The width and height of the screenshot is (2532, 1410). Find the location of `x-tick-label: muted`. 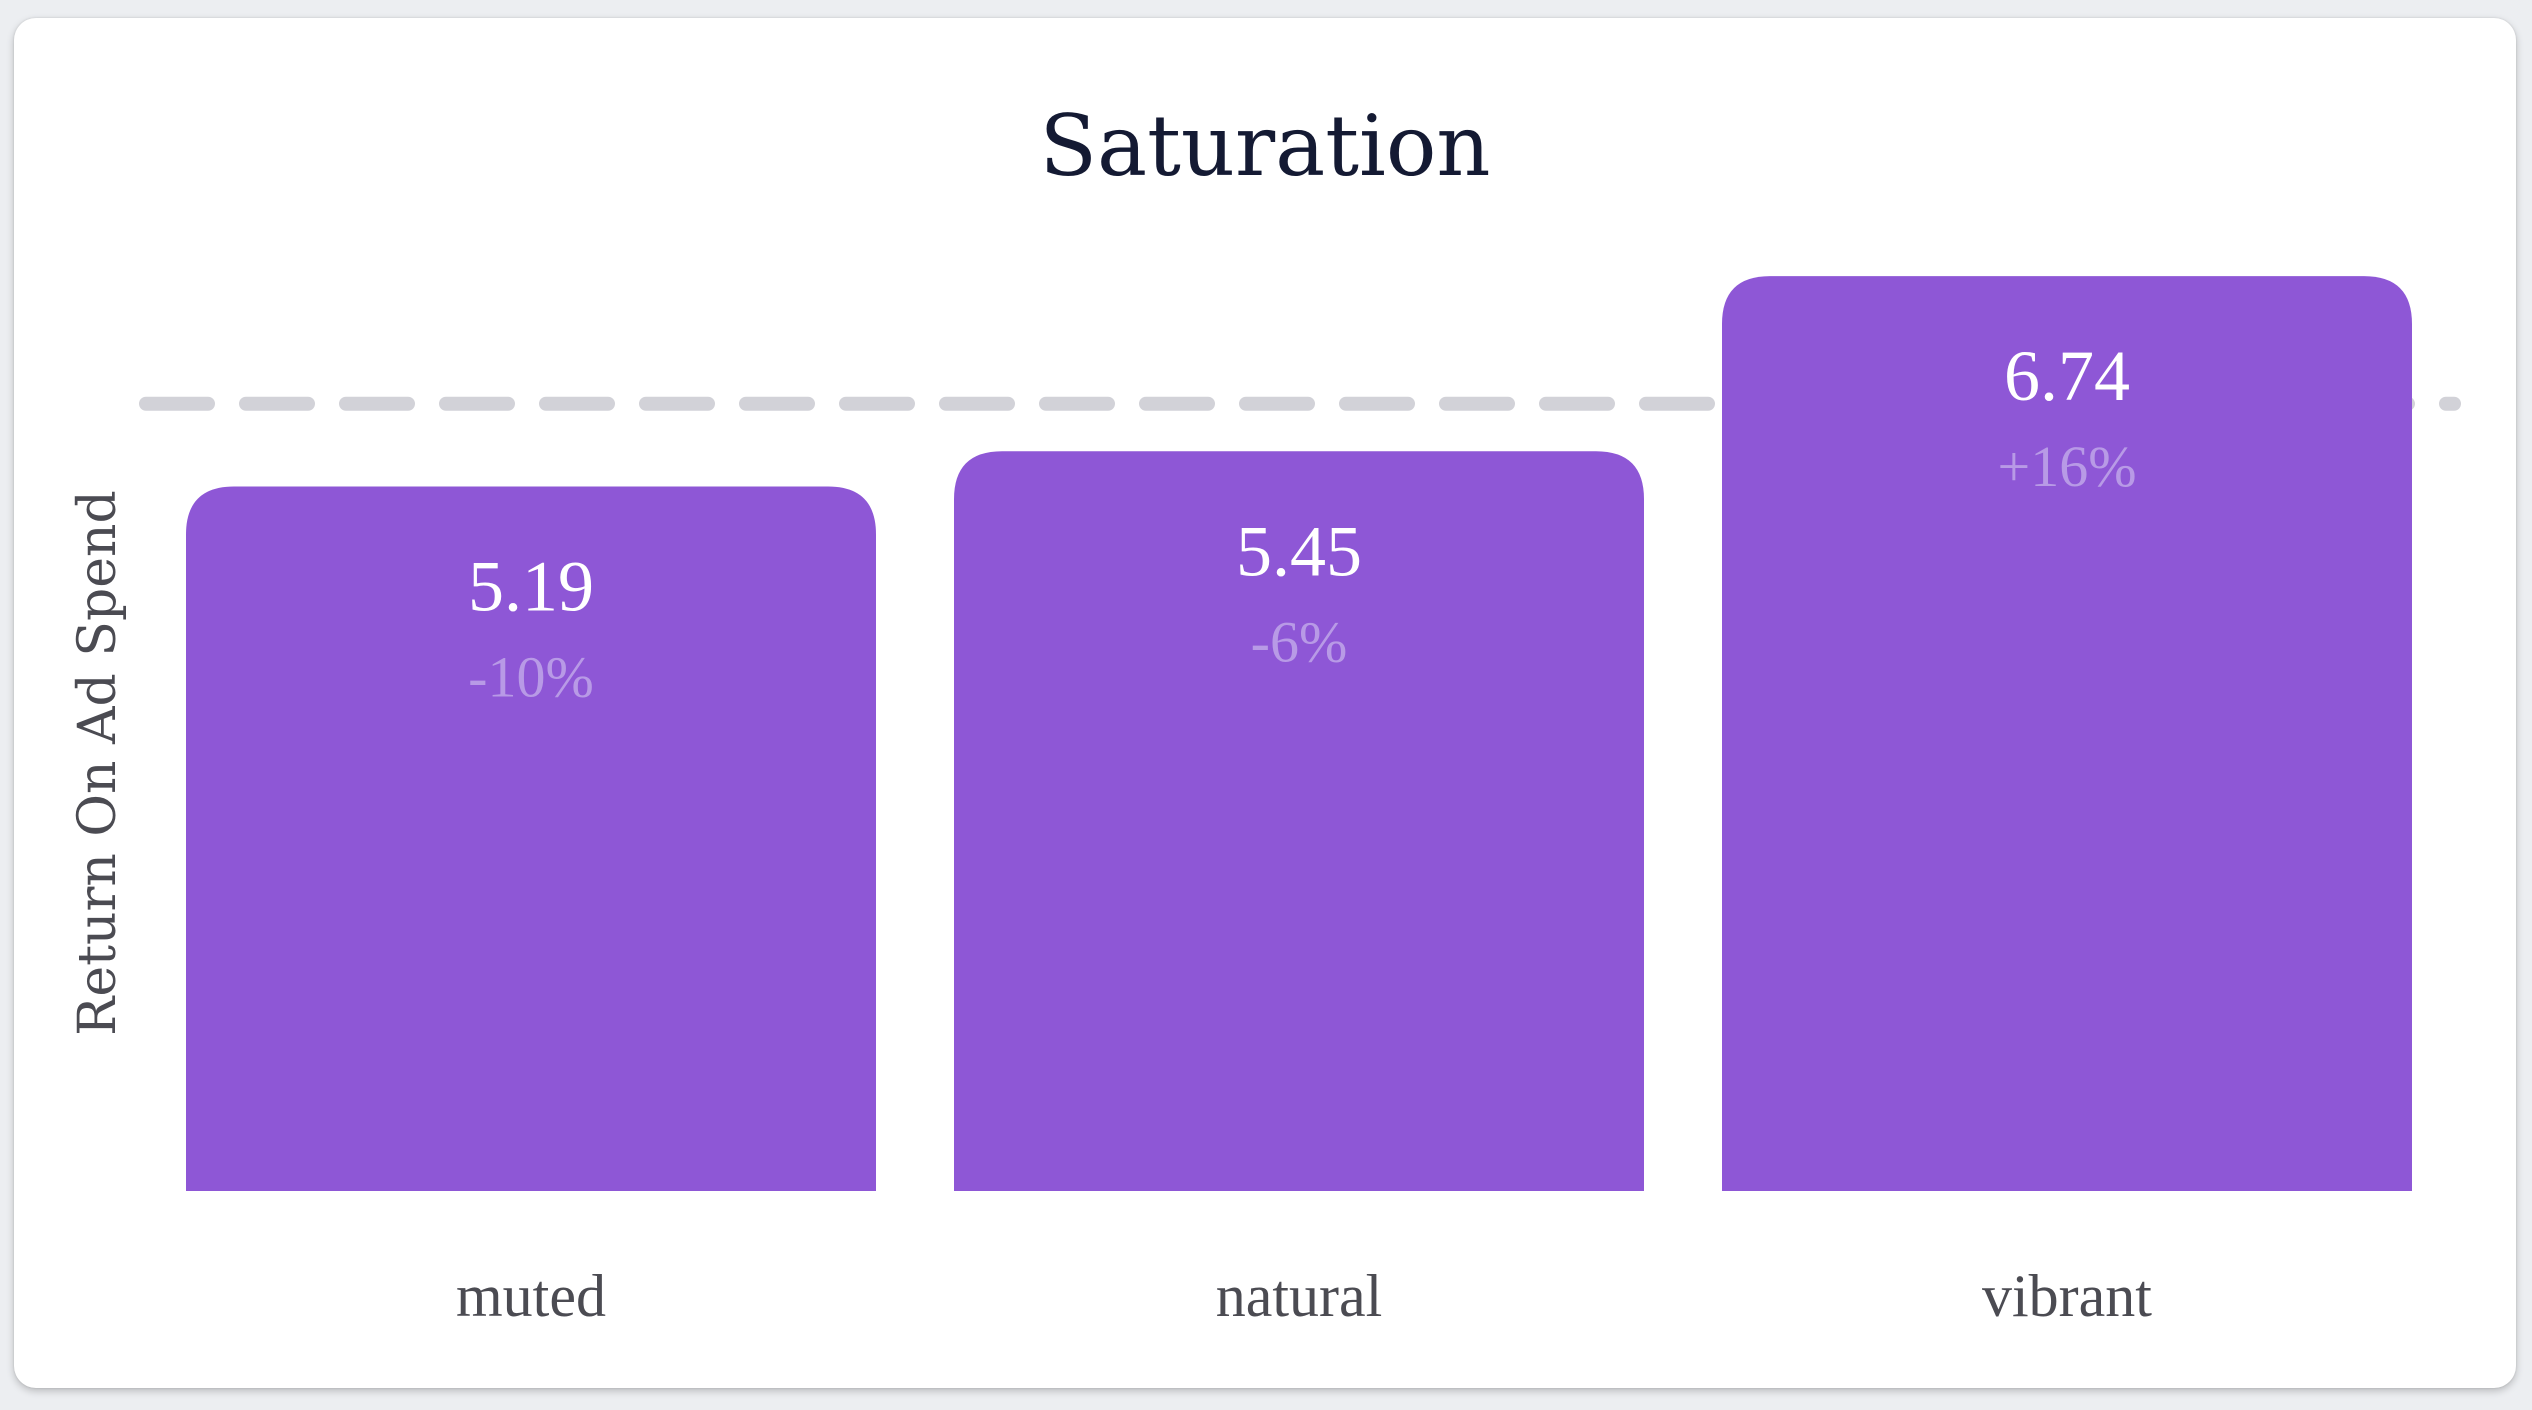

x-tick-label: muted is located at coordinates (531, 1296).